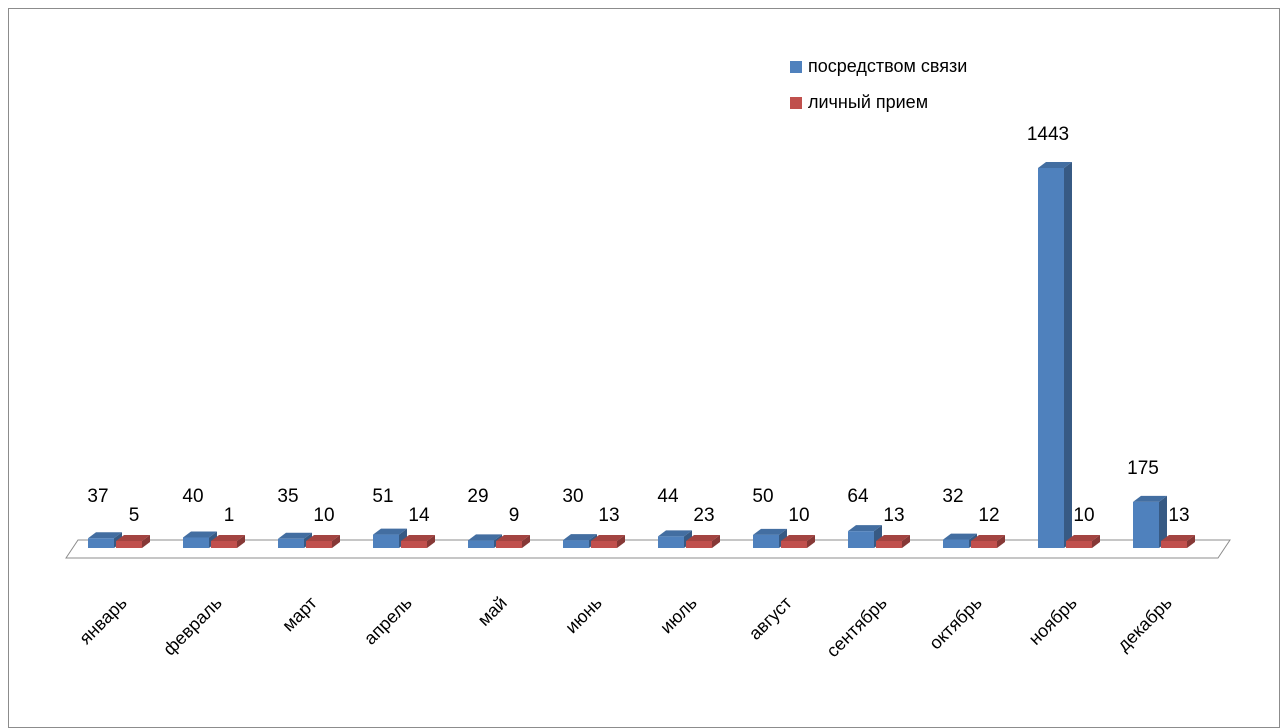  Describe the element at coordinates (887, 66) in the screenshot. I see `legend-label-1: посредством связи` at that location.